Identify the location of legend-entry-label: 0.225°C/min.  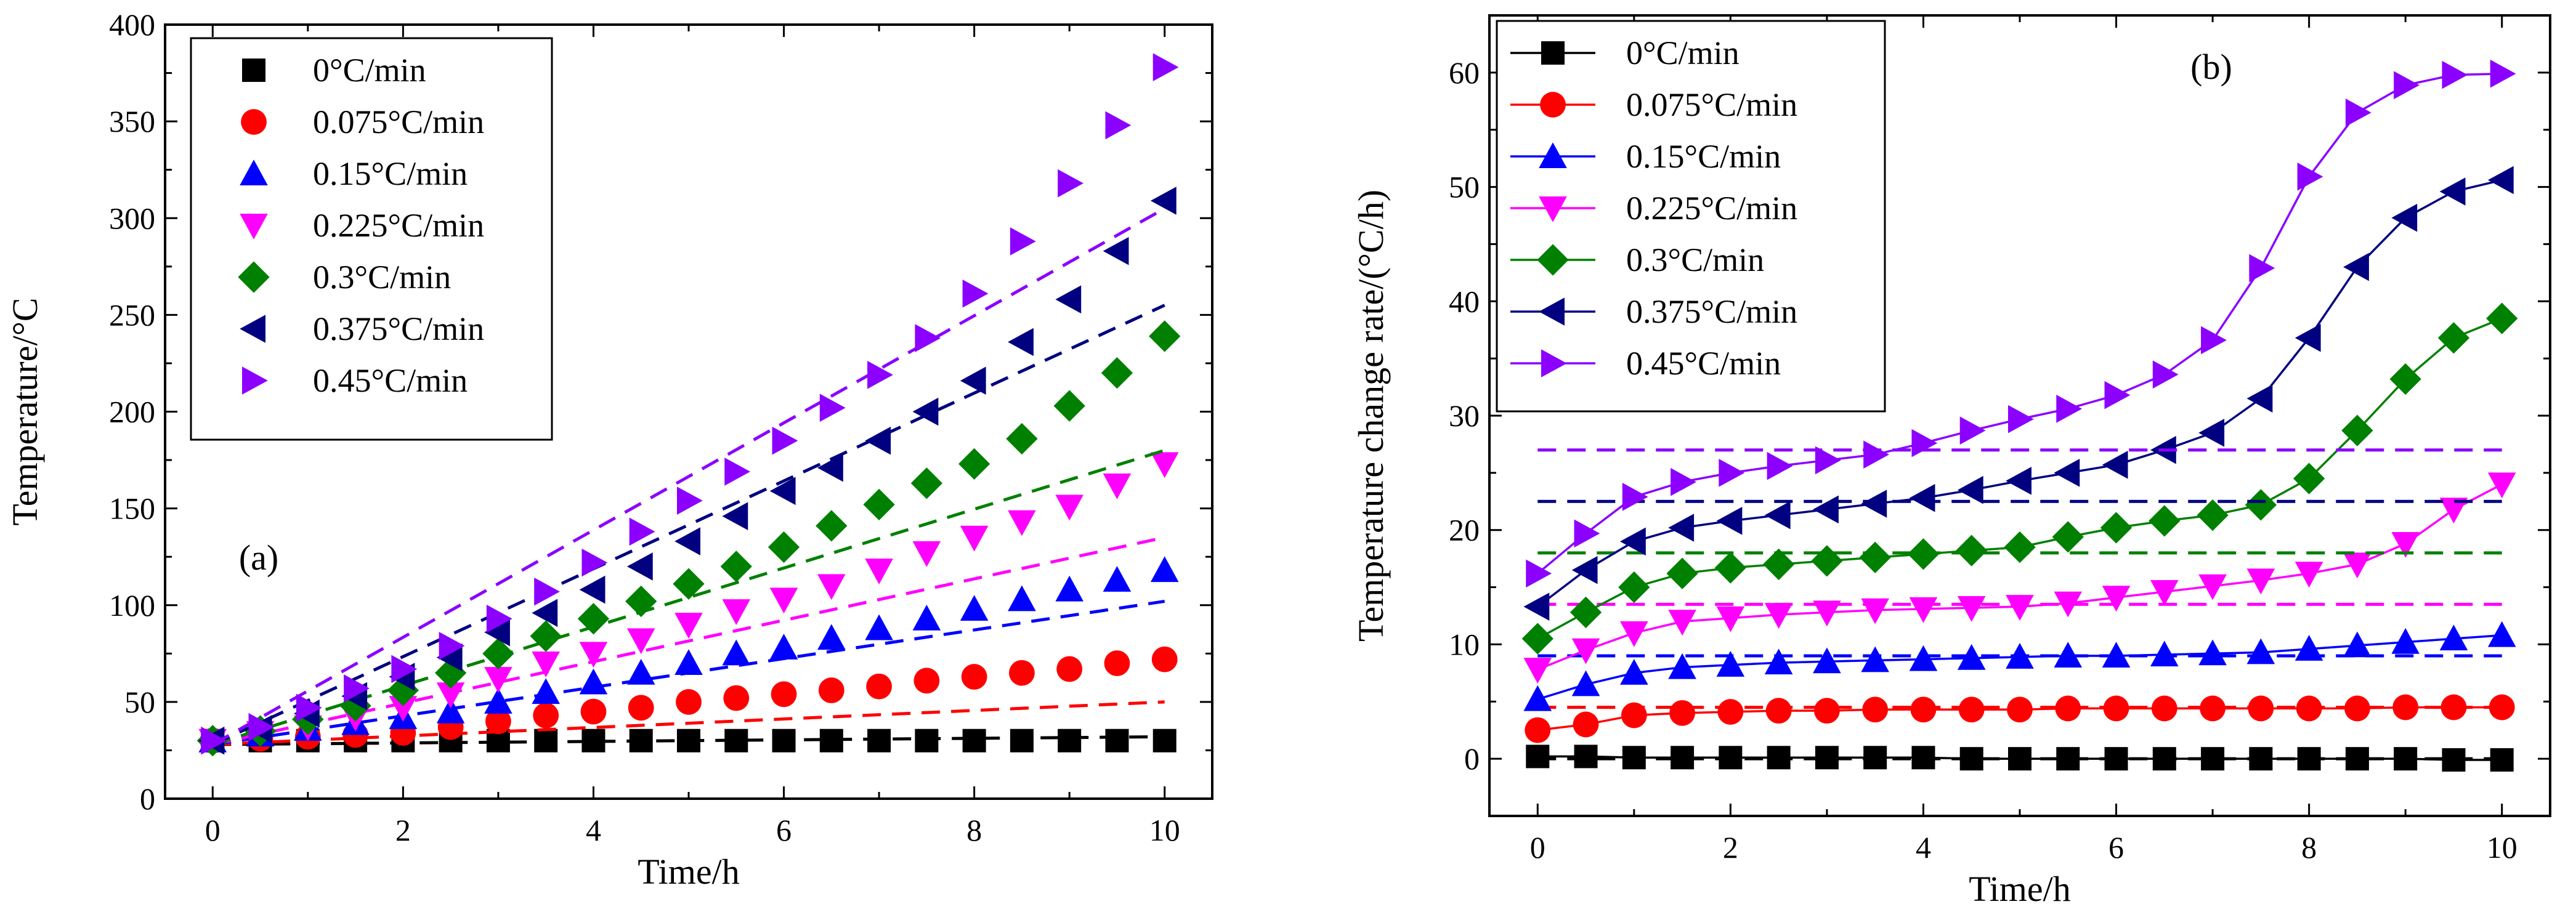
(398, 226).